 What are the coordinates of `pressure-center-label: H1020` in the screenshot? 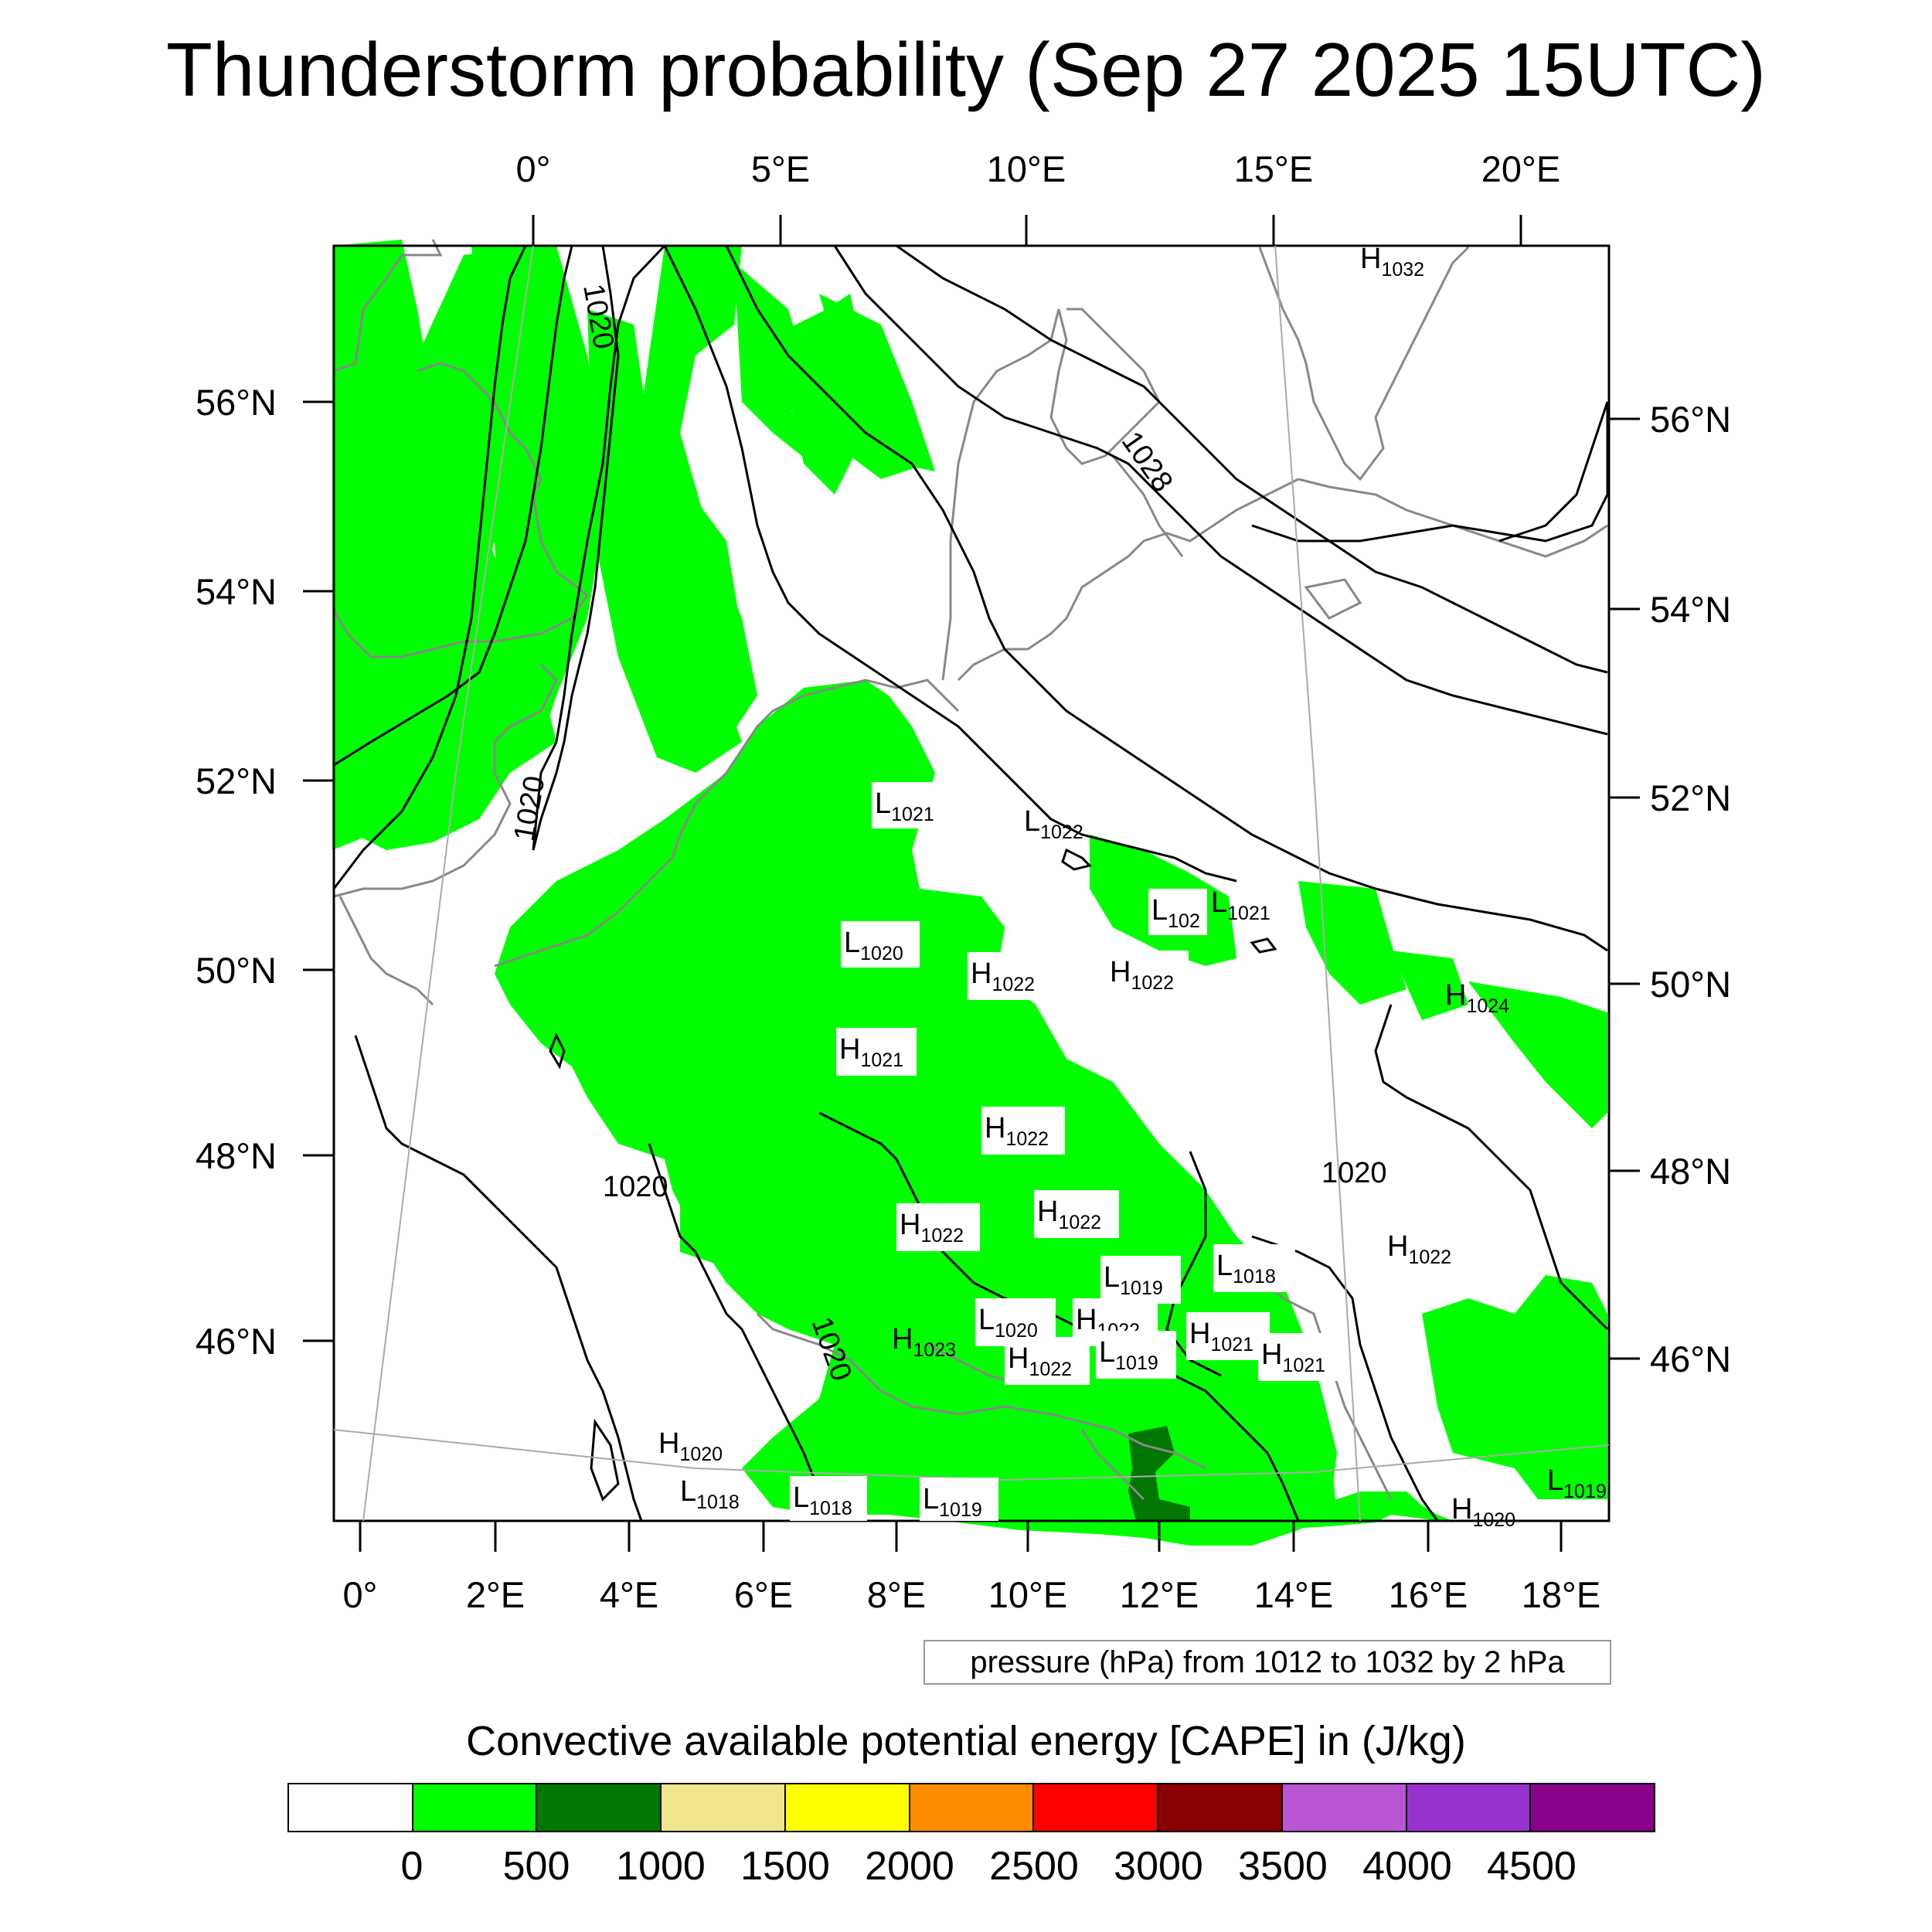 It's located at (691, 1446).